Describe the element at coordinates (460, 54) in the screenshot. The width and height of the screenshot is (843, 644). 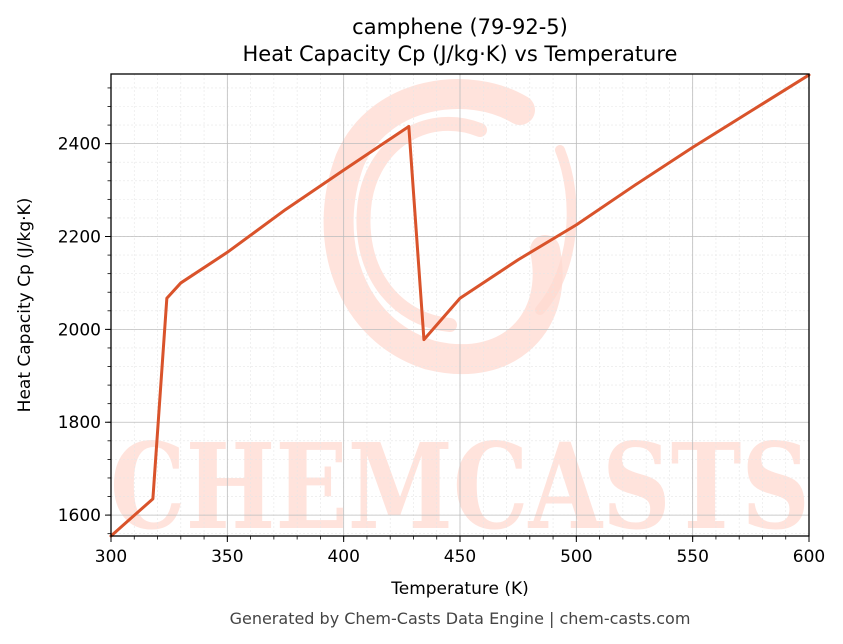
I see `chart-subtitle: Heat Capacity Cp (J/kg·K) vs Temperature` at that location.